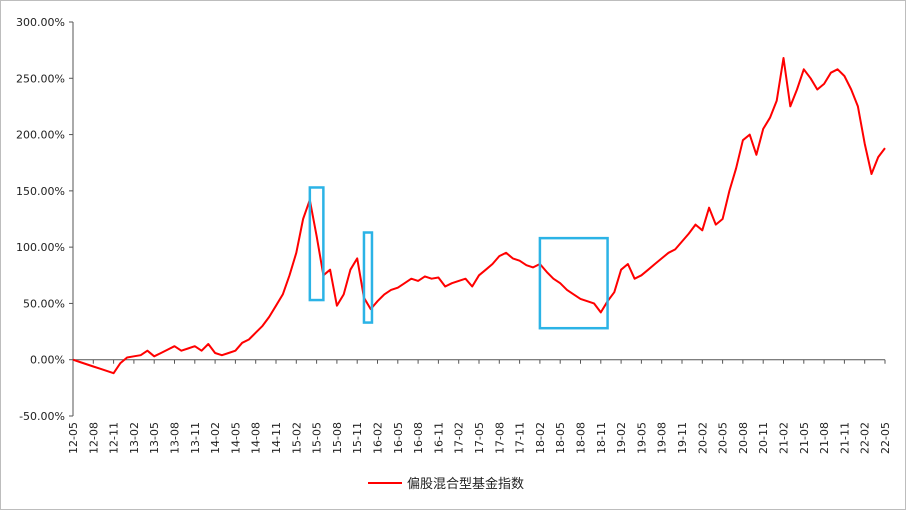  What do you see at coordinates (743, 438) in the screenshot?
I see `x-tick-label: 20-08` at bounding box center [743, 438].